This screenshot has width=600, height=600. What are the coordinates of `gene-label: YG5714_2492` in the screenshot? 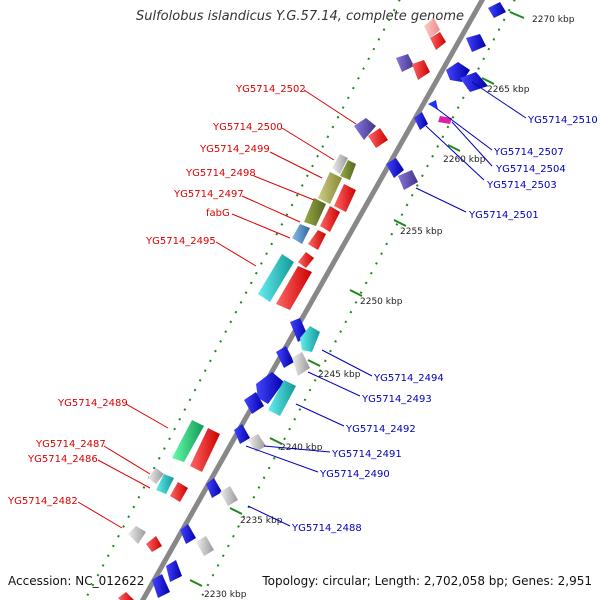 It's located at (380, 429).